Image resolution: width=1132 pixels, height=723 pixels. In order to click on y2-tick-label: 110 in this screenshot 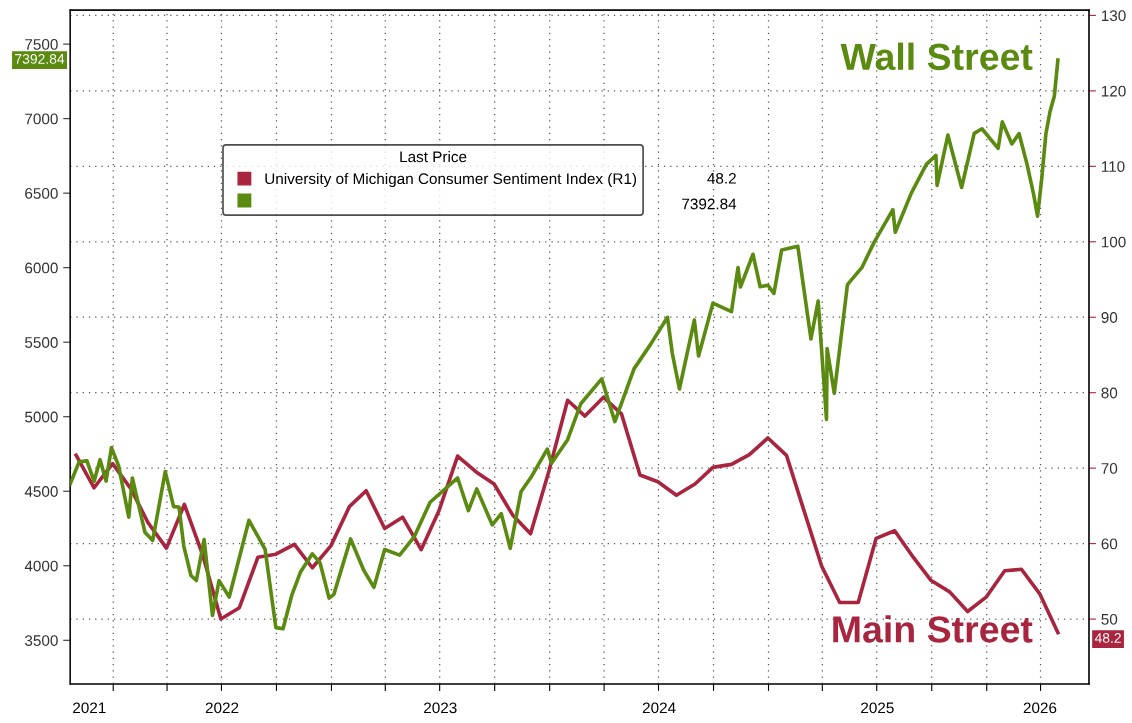, I will do `click(1113, 167)`.